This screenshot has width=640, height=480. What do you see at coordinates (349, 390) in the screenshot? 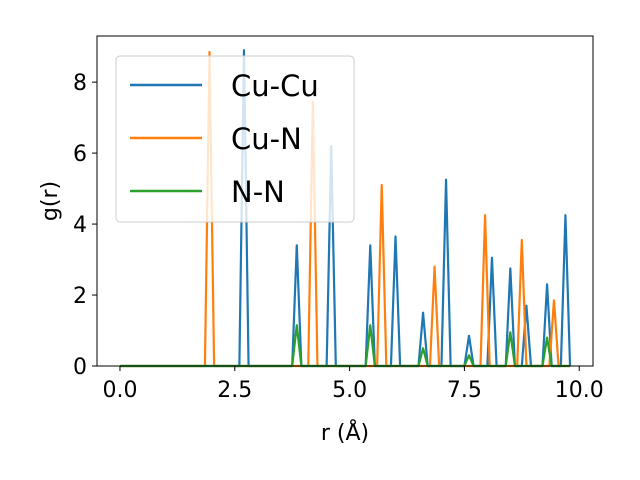
I see `x-tick-label: 5.0` at bounding box center [349, 390].